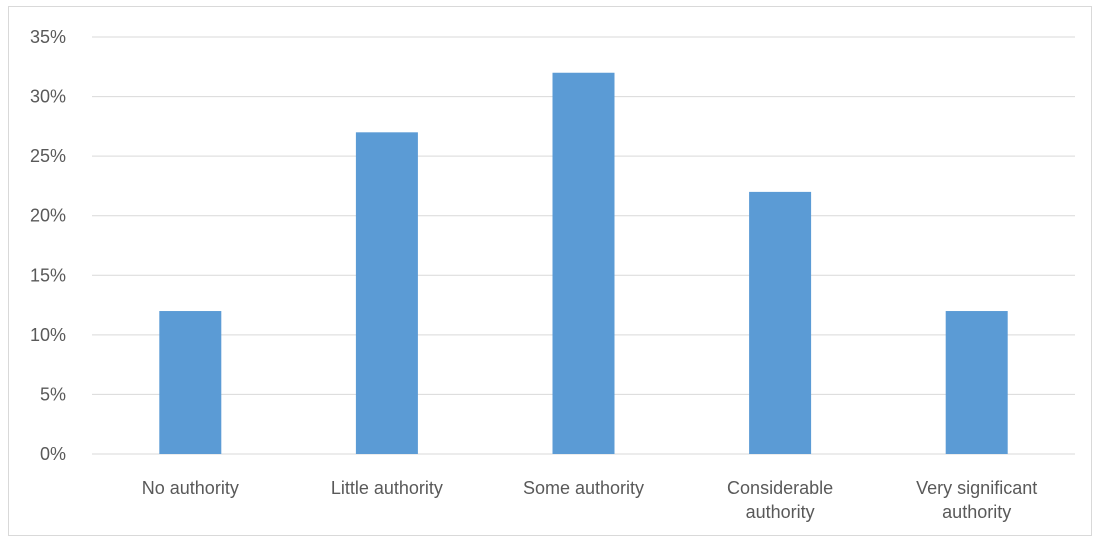 The width and height of the screenshot is (1094, 538). I want to click on x-tick-label-4: Very significant authority, so click(976, 500).